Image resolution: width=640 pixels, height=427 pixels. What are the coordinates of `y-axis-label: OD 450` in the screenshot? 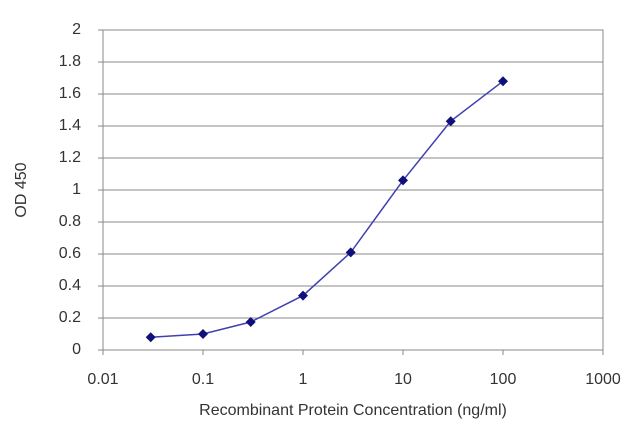 It's located at (21, 189).